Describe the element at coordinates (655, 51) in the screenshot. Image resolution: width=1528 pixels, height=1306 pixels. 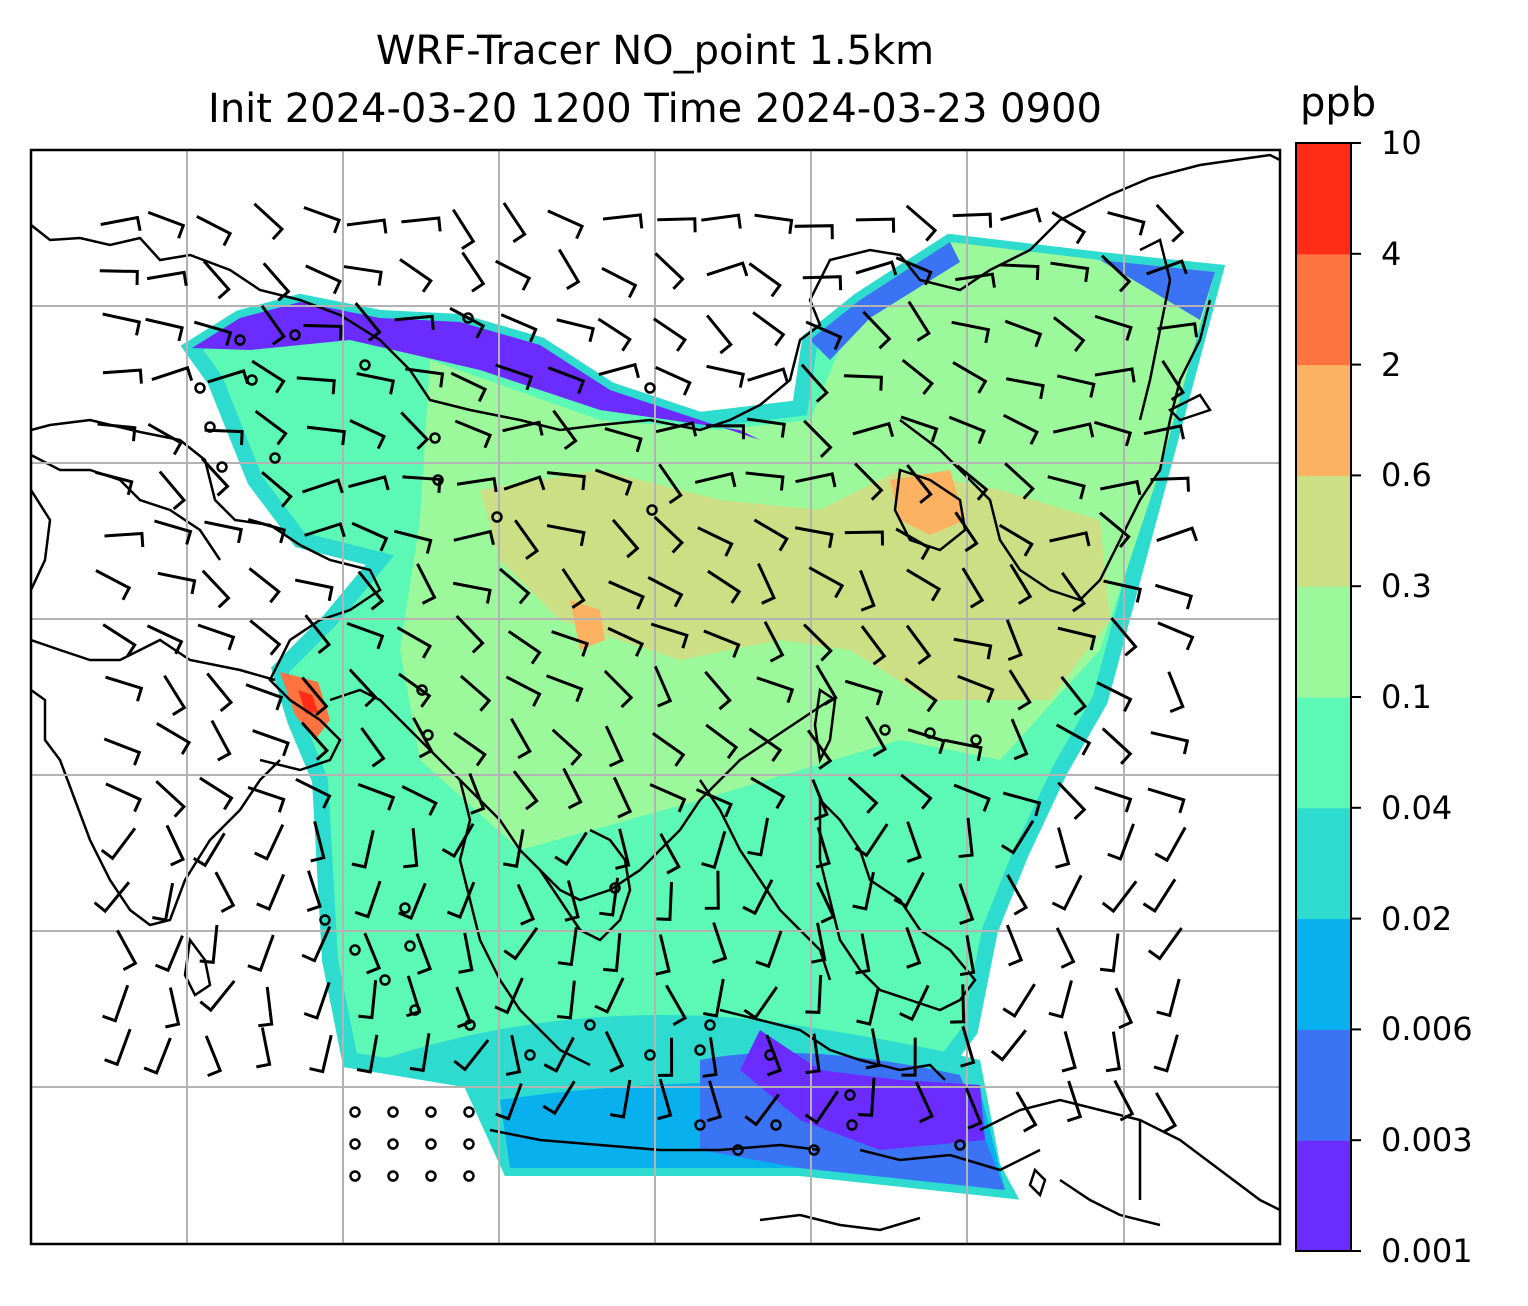
I see `map-title-line1: WRF-Tracer NO_point 1.5km` at that location.